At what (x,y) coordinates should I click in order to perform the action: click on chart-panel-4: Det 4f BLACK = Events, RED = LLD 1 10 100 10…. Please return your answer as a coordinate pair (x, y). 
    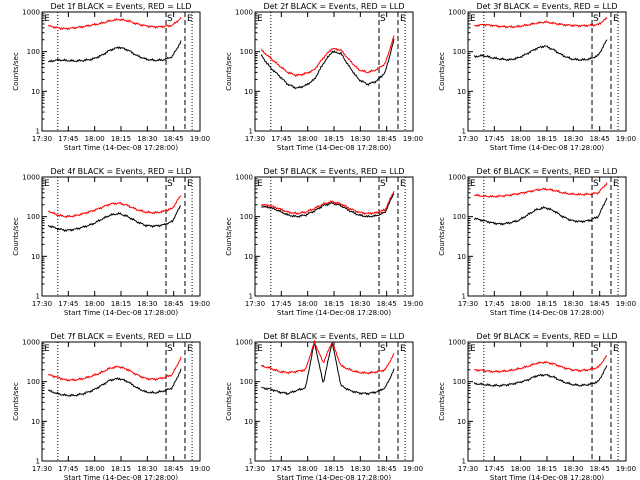
    Looking at the image, I should click on (111, 242).